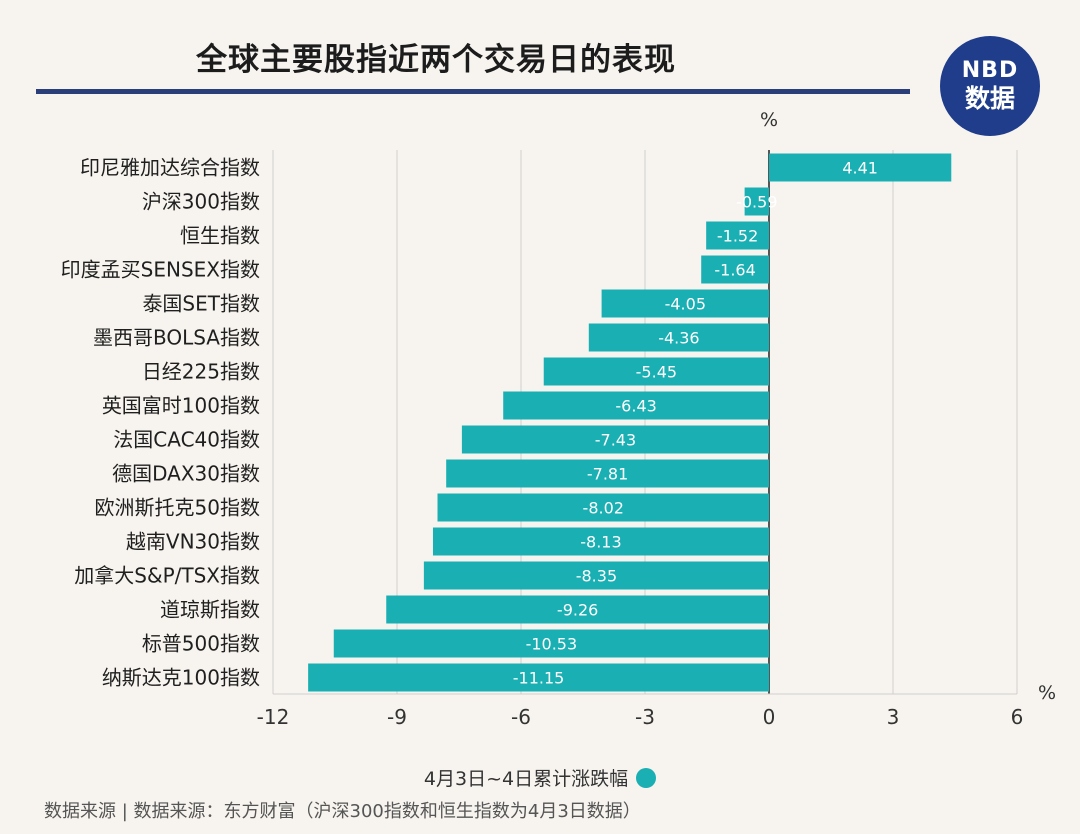  I want to click on bar-value-label: -0.59, so click(756, 202).